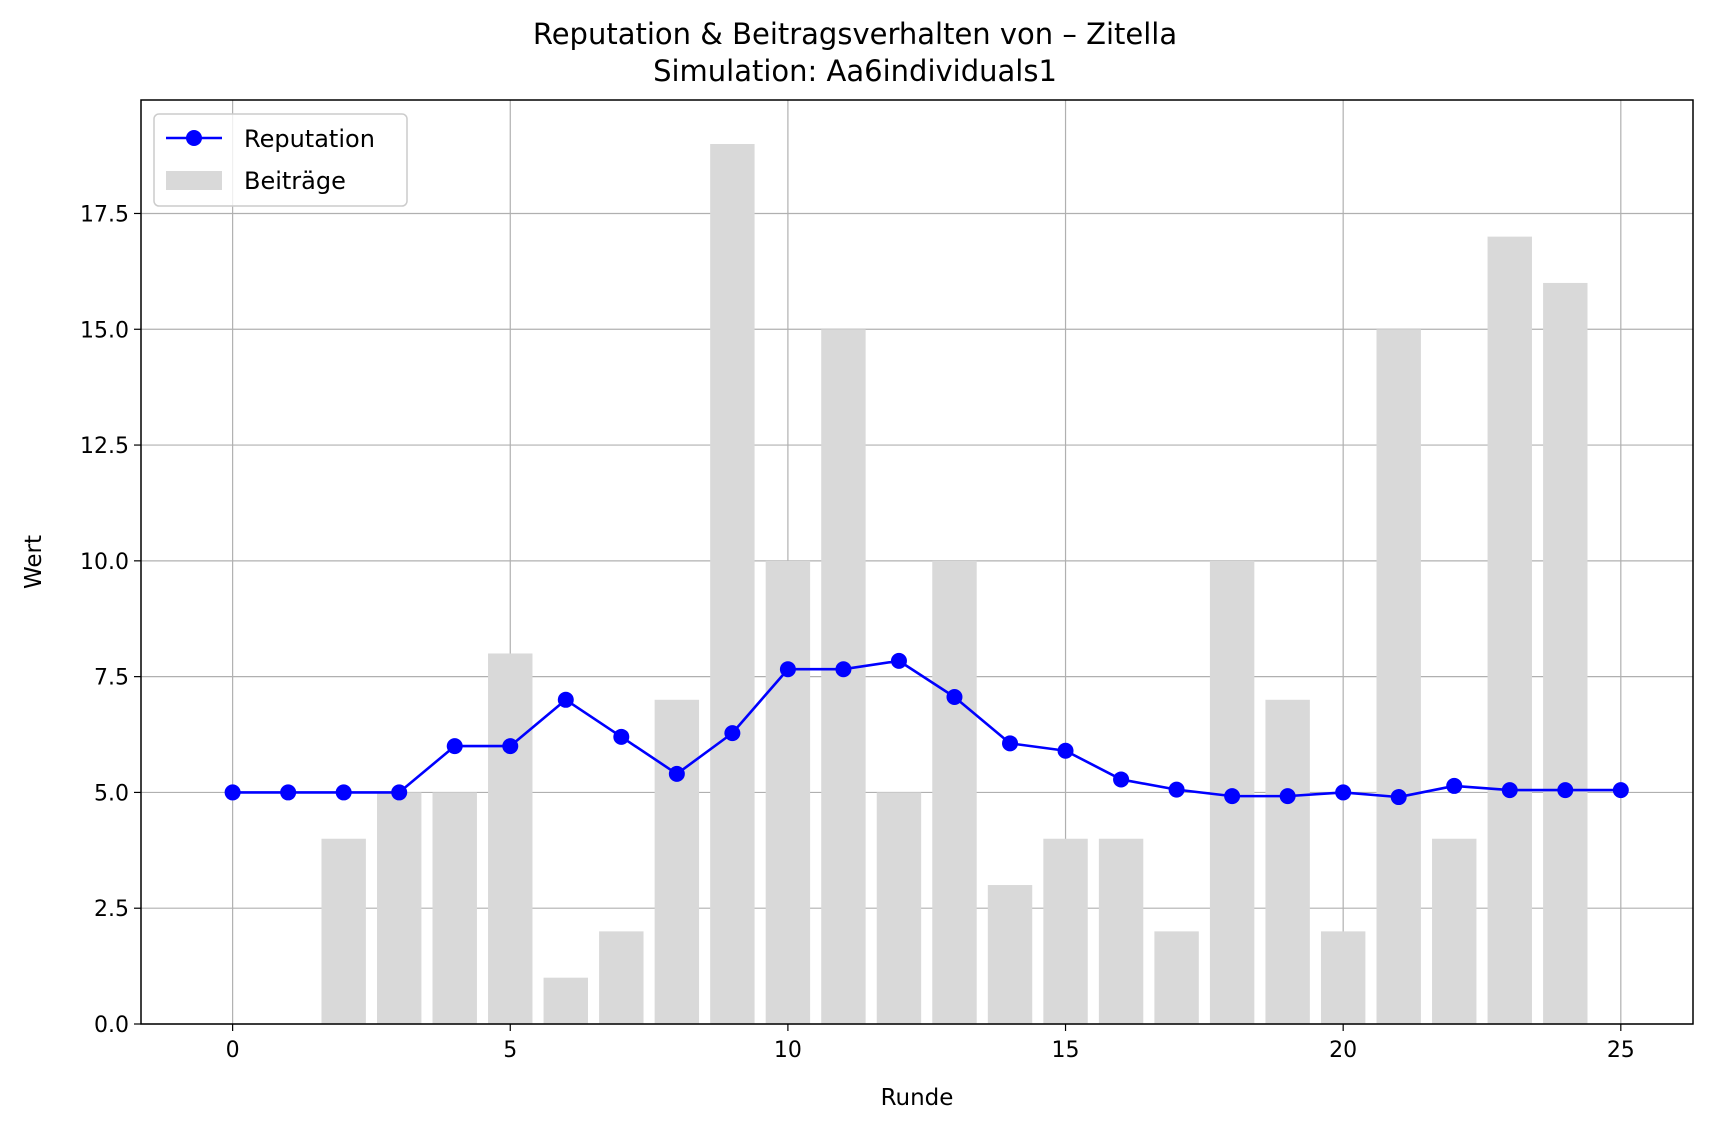 The height and width of the screenshot is (1131, 1710). What do you see at coordinates (111, 1025) in the screenshot?
I see `y-tick-label: 0.0` at bounding box center [111, 1025].